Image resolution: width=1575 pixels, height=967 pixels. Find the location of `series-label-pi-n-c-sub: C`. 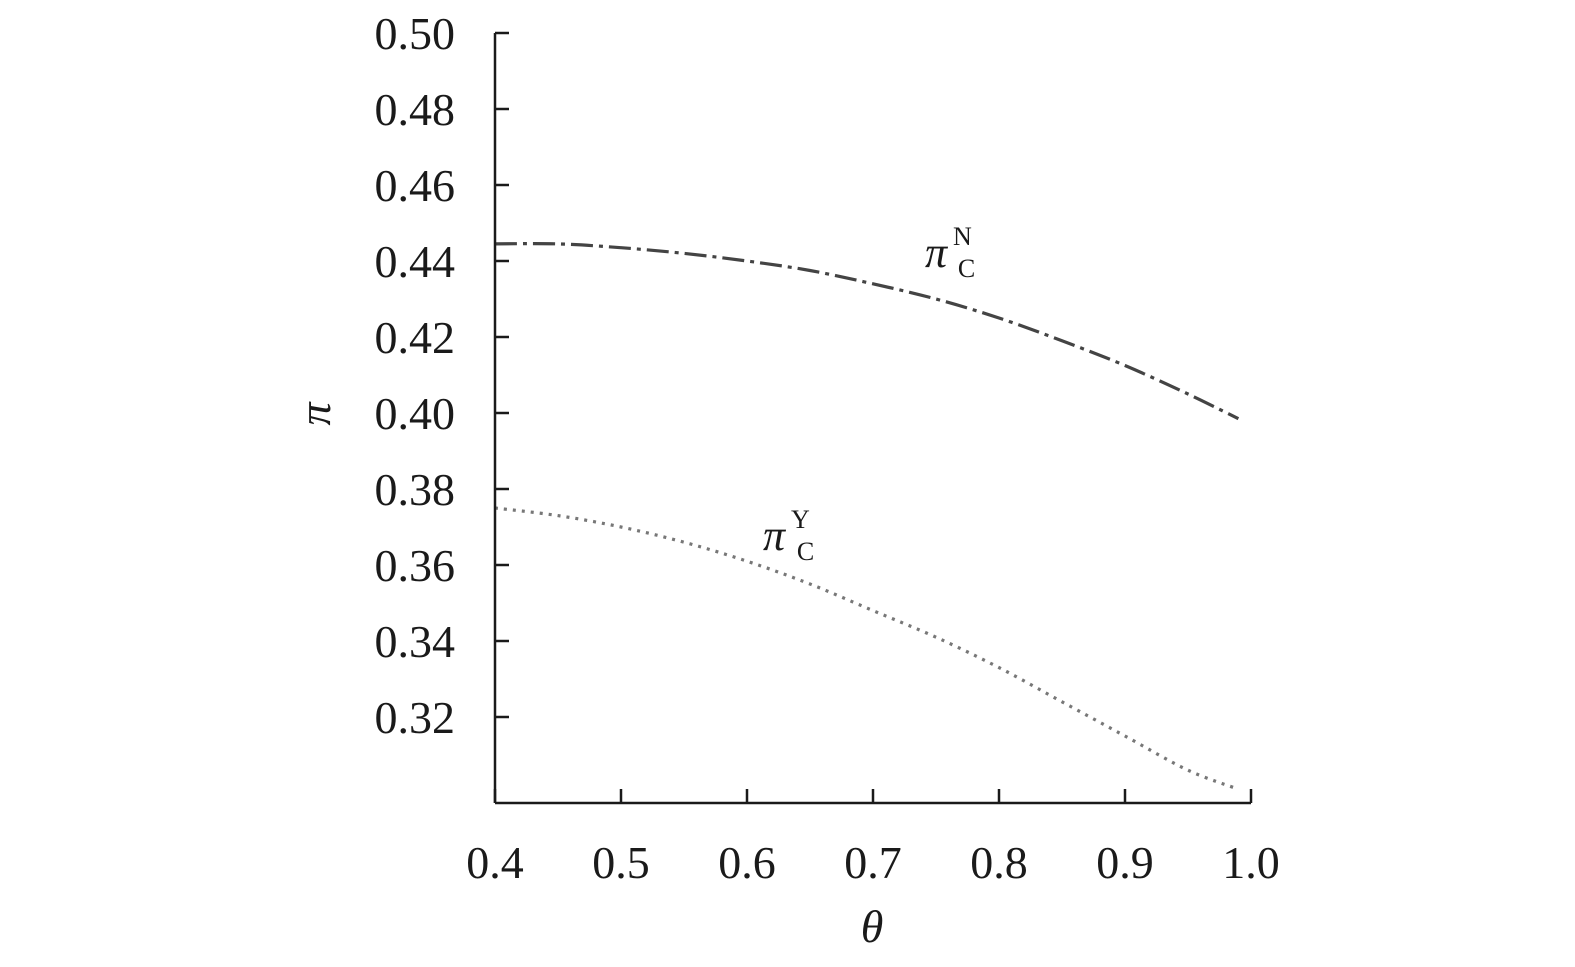

series-label-pi-n-c-sub: C is located at coordinates (966, 268).